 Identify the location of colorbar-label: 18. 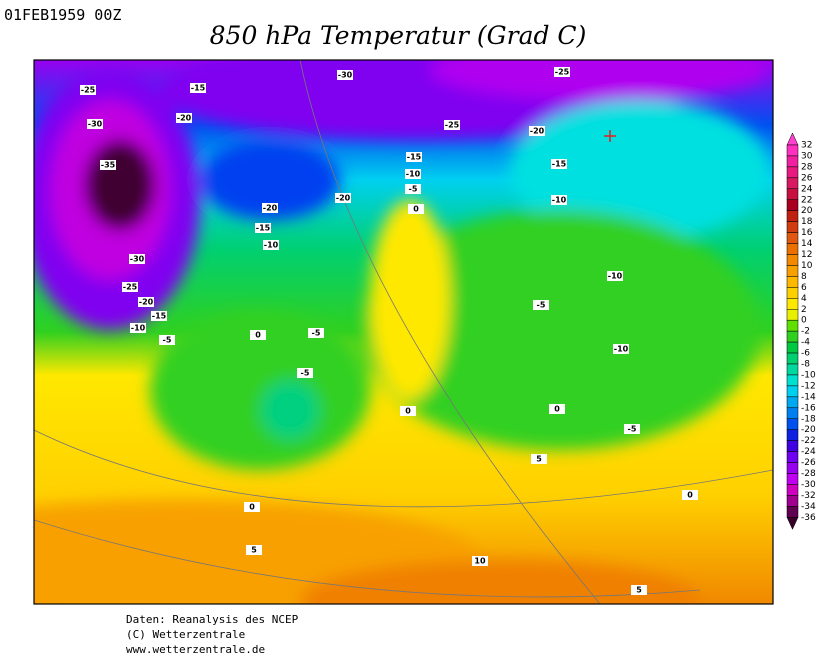
(807, 222).